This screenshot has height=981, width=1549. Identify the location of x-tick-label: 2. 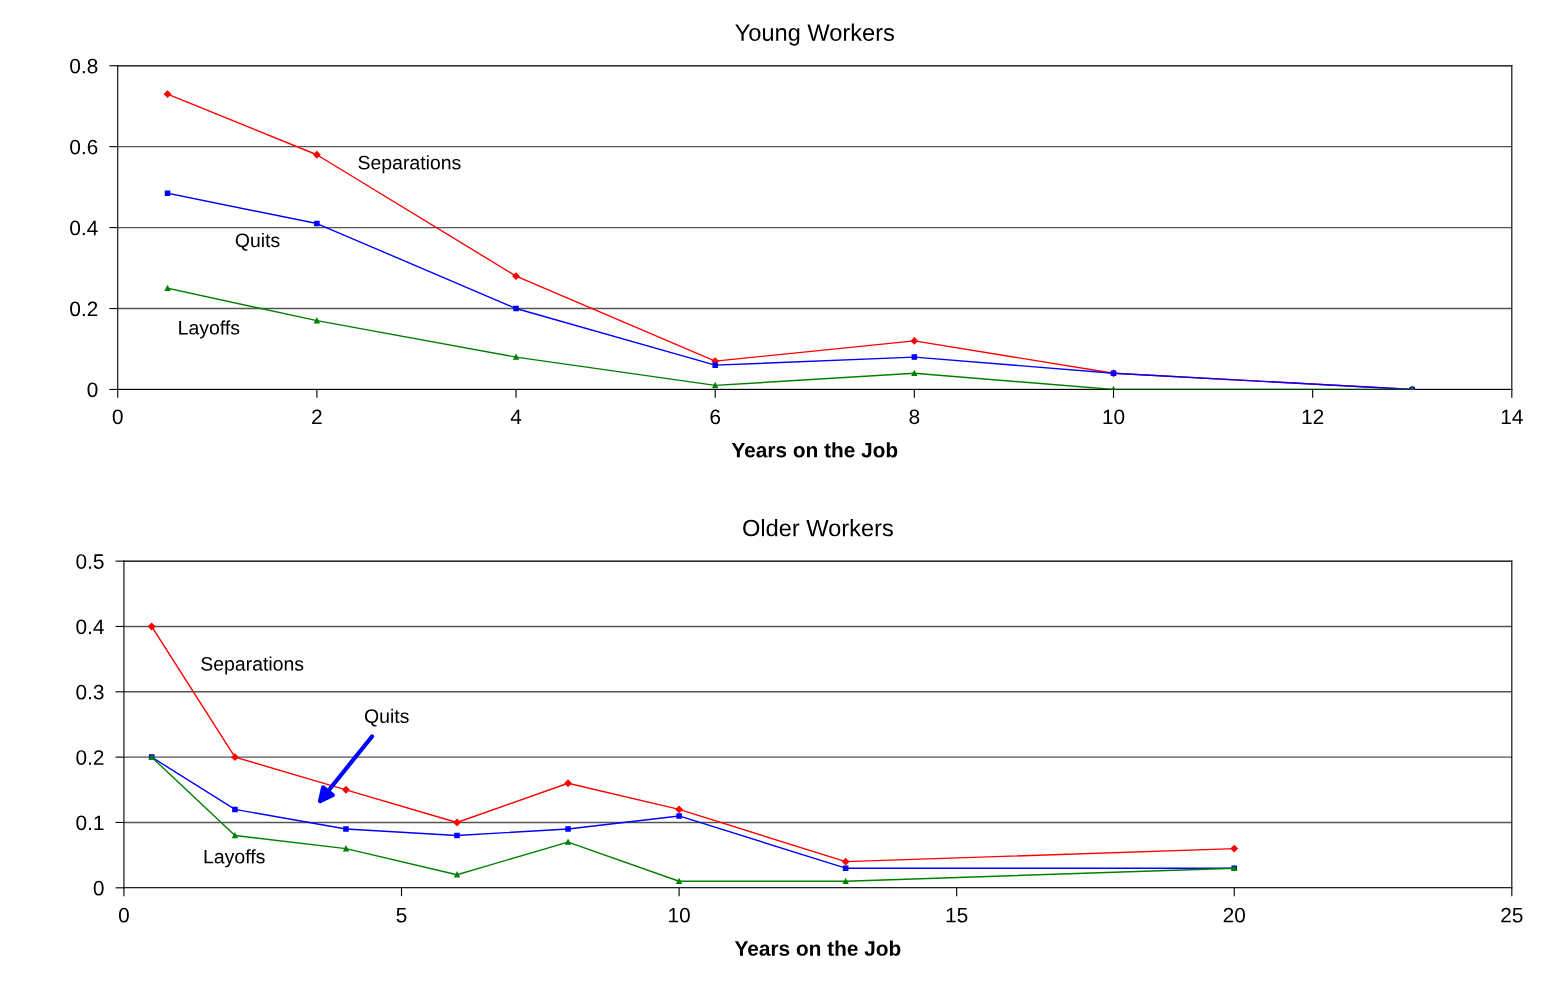
(317, 416).